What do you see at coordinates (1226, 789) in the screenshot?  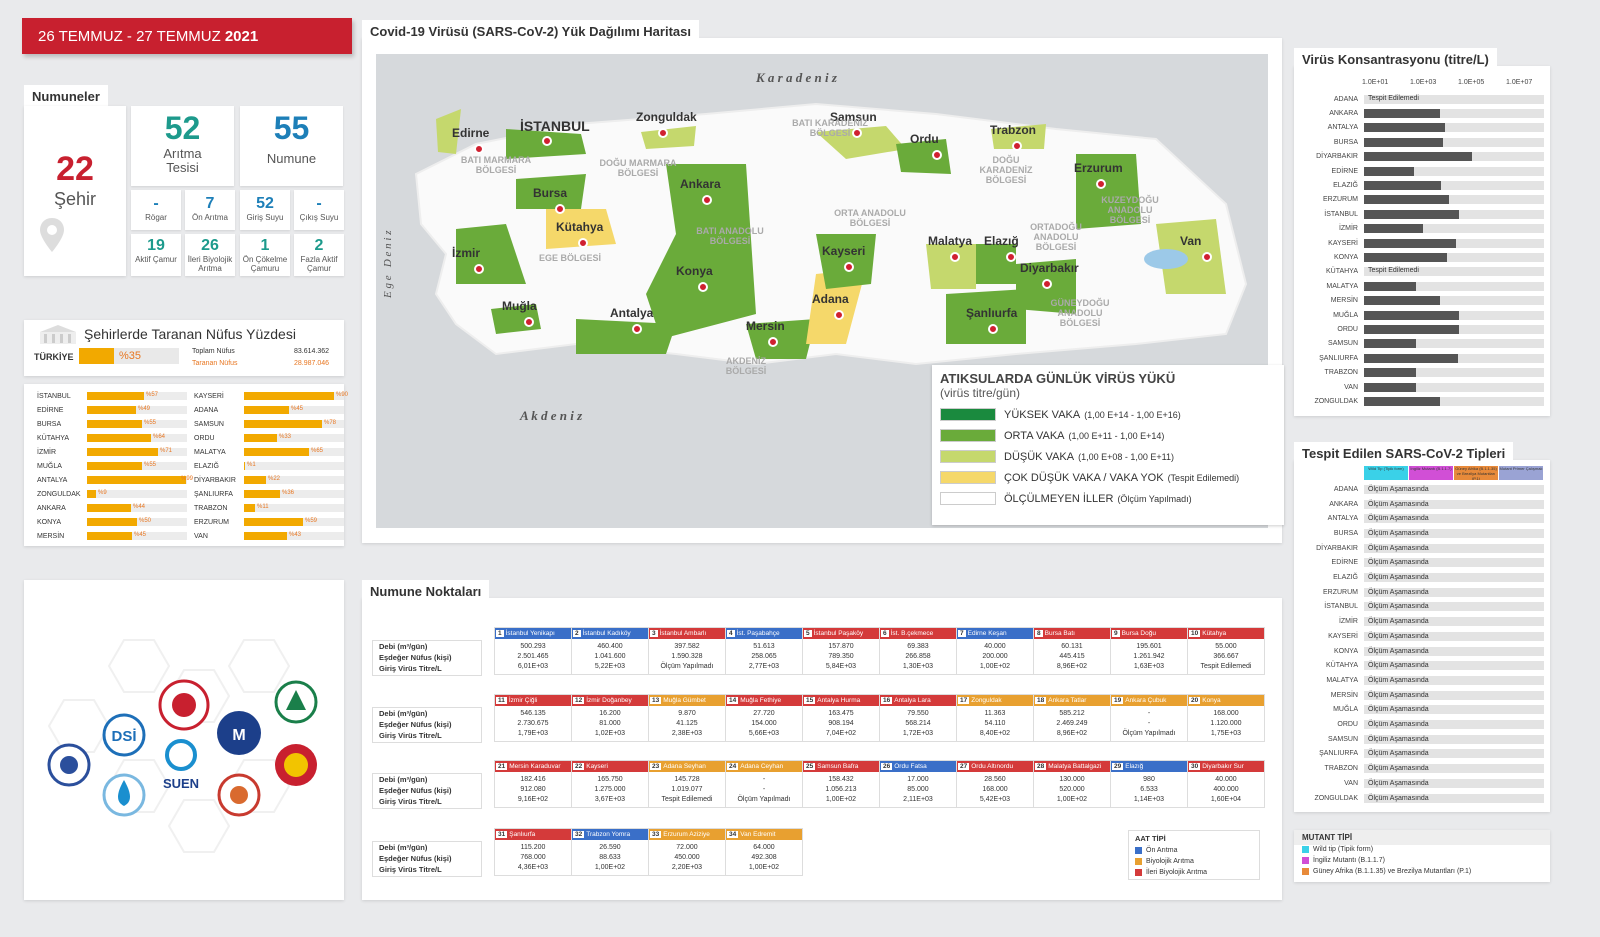 I see `sampling-population: 400.000` at bounding box center [1226, 789].